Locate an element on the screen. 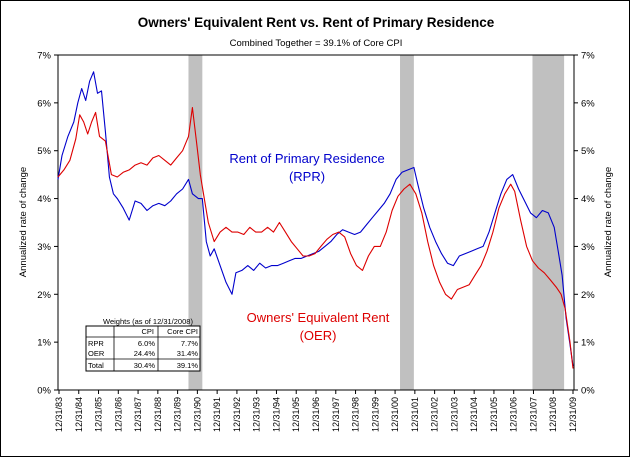 The height and width of the screenshot is (457, 630). x-tick-label: 12/31/90 is located at coordinates (197, 414).